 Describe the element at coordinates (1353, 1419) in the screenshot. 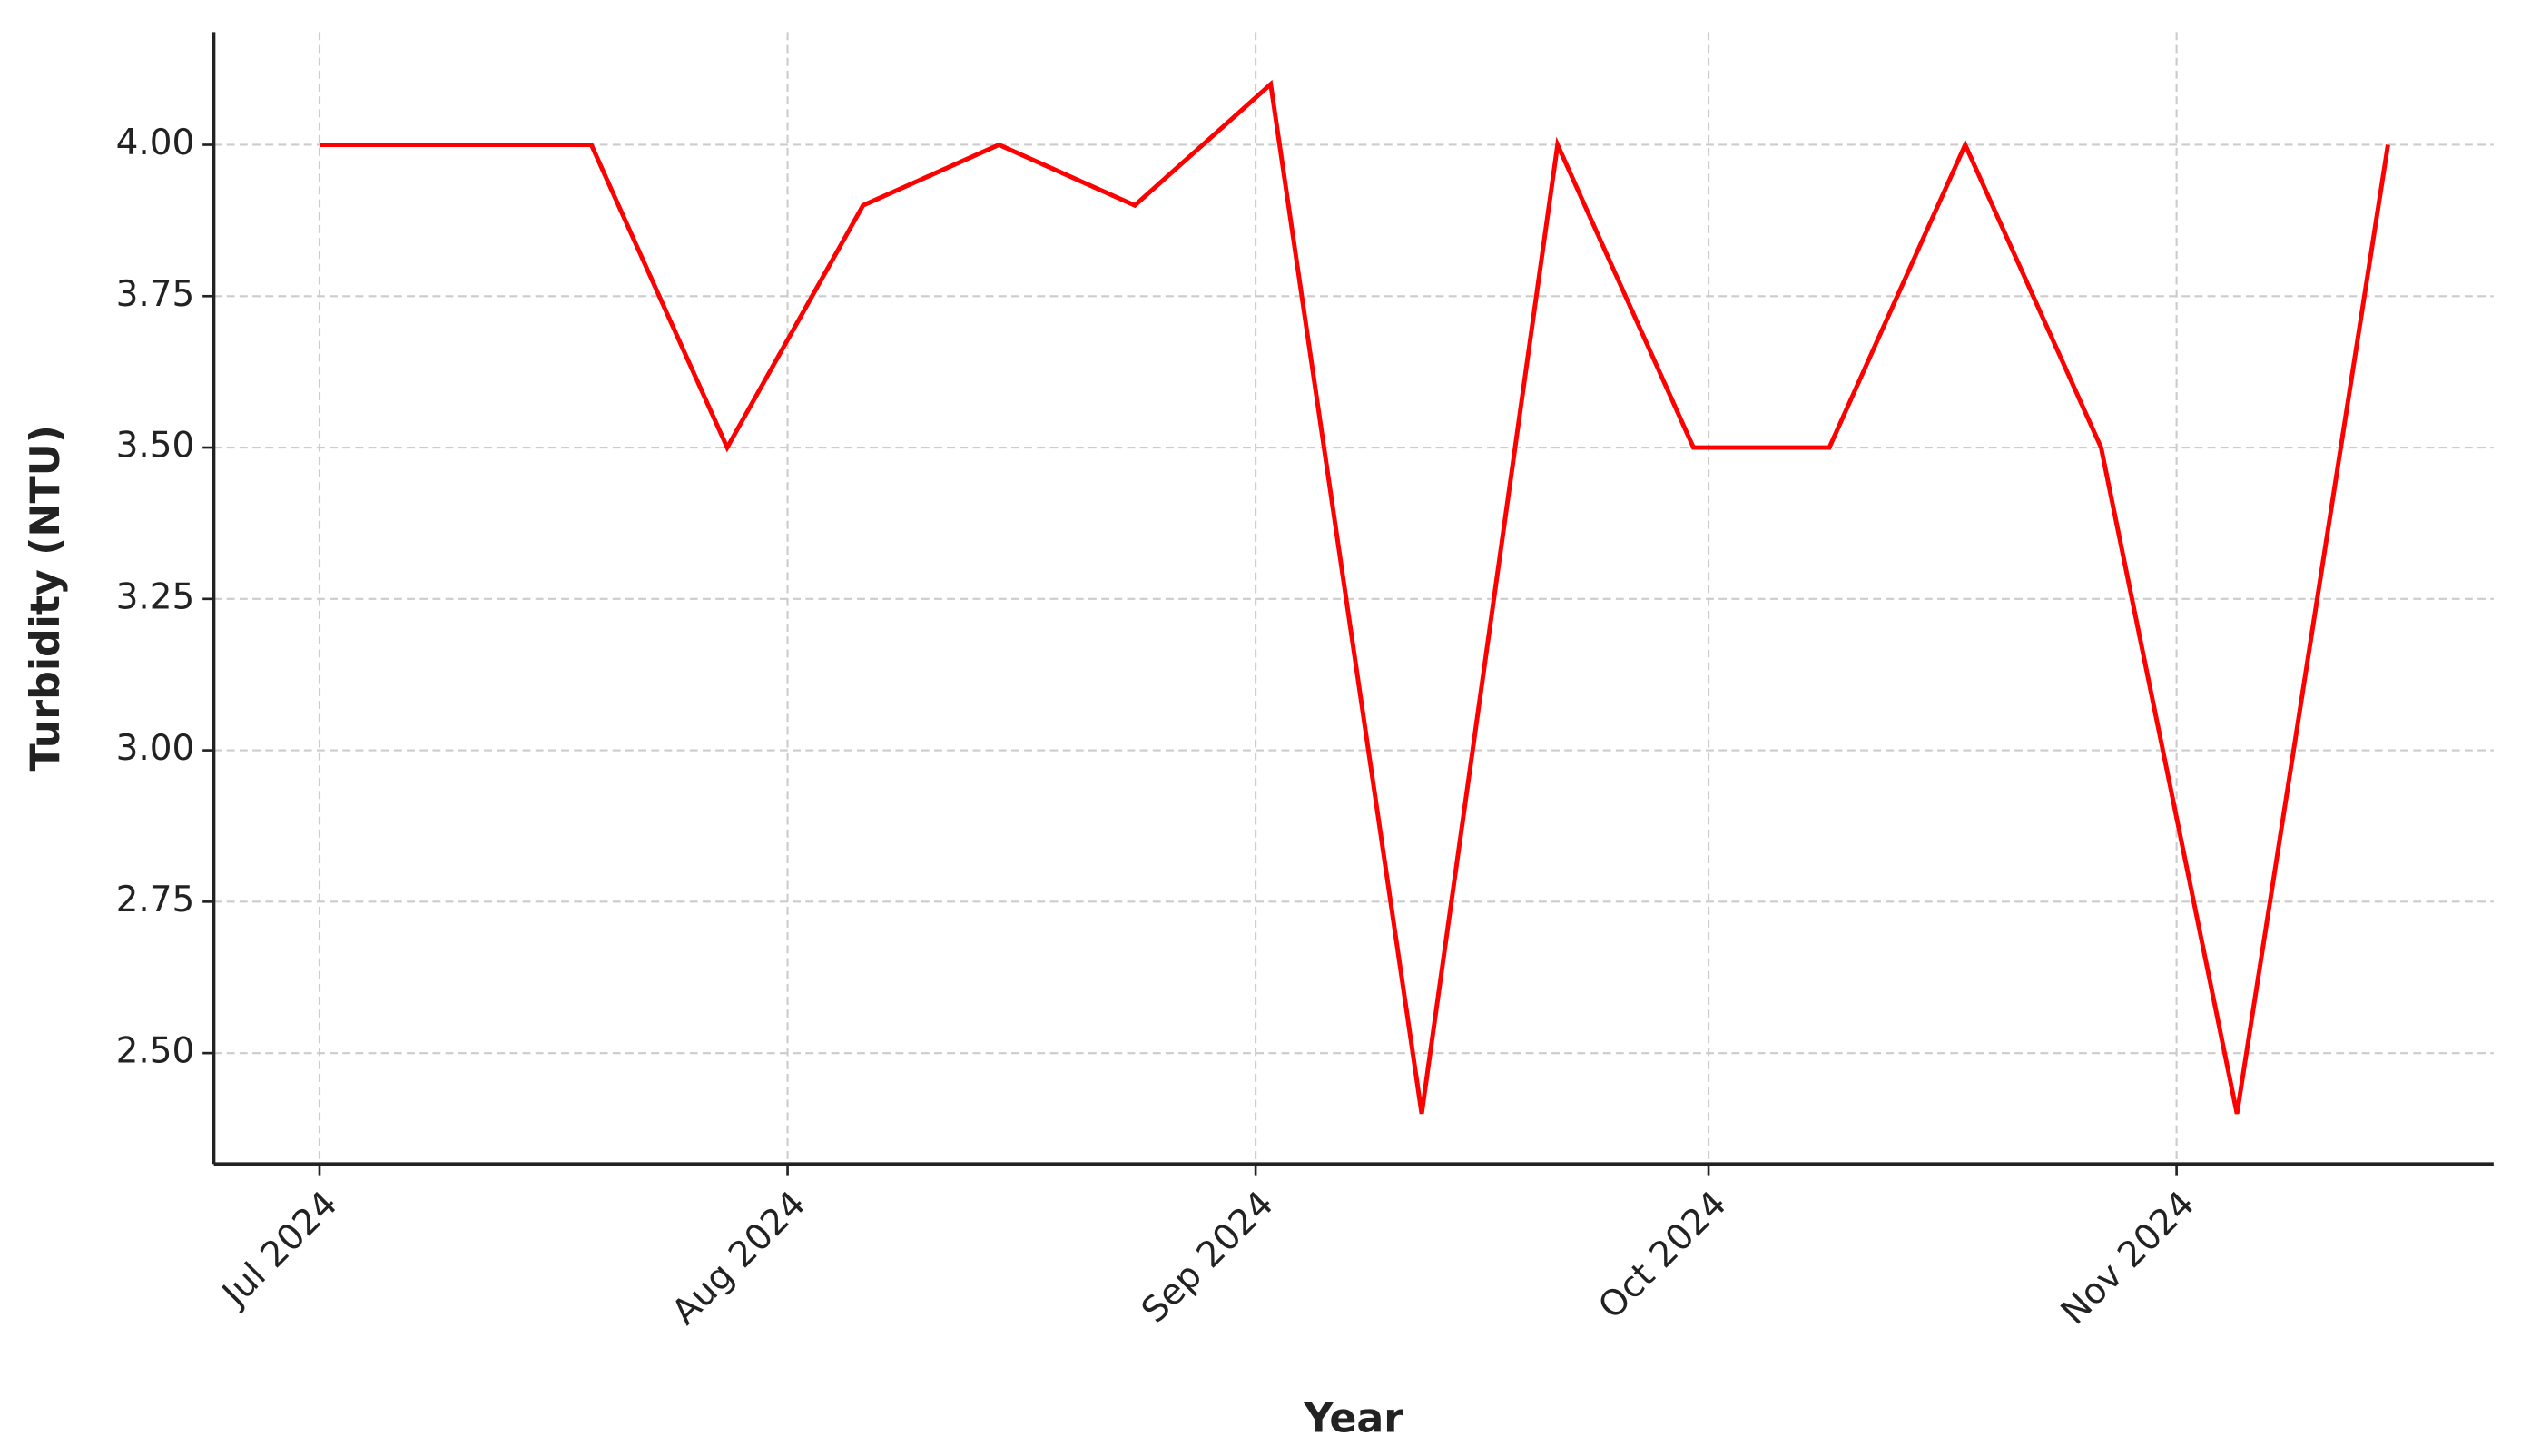

I see `x-axis-title: Year` at that location.